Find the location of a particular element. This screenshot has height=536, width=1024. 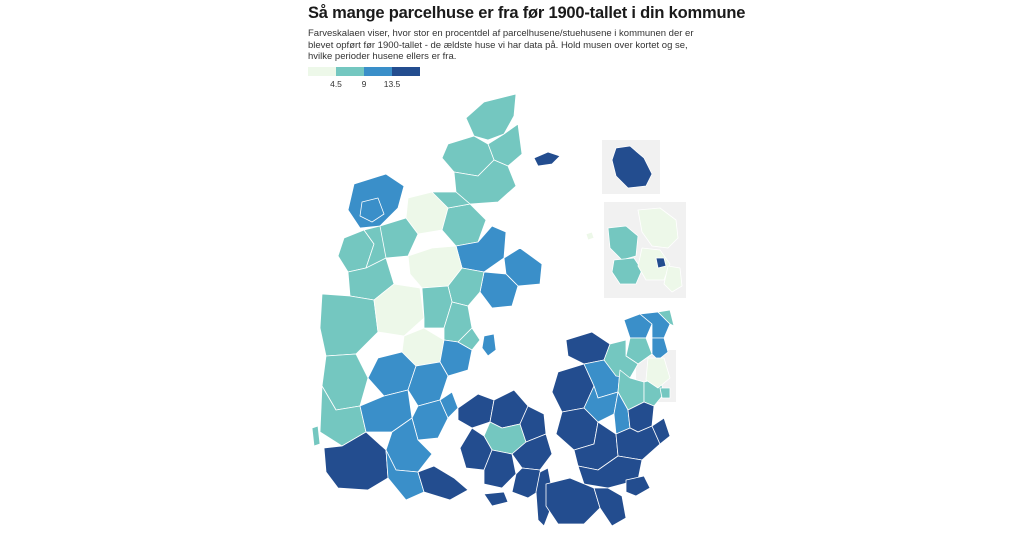

legend-tick-3: 13.5 is located at coordinates (392, 84).